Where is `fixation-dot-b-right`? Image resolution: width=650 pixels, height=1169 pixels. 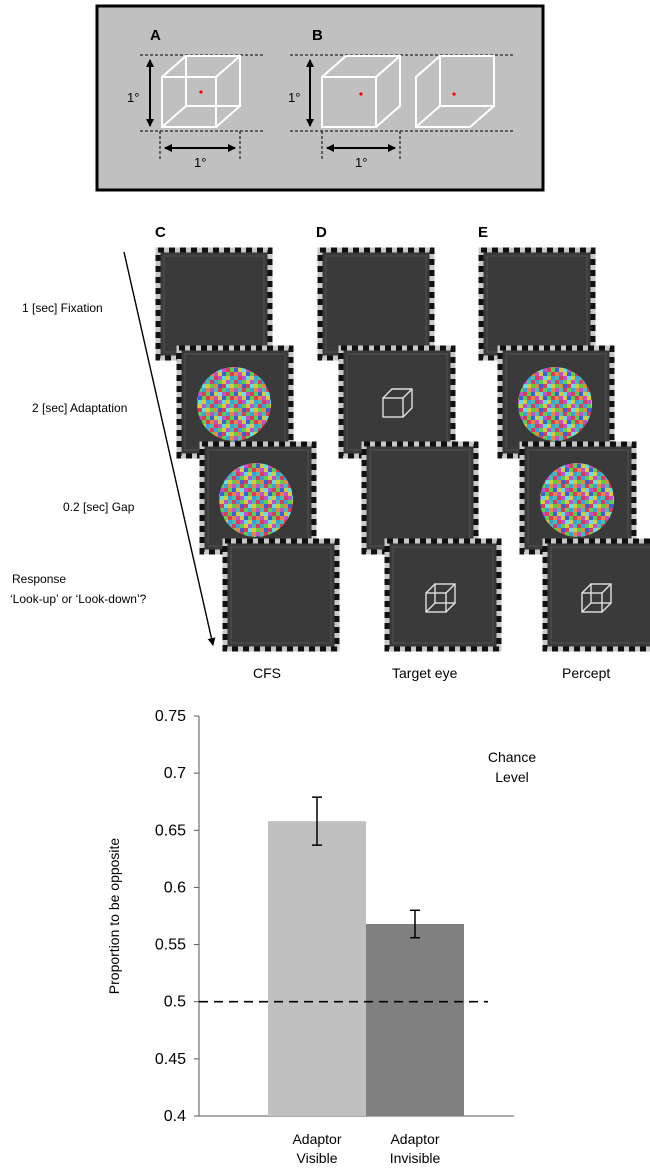 fixation-dot-b-right is located at coordinates (454, 94).